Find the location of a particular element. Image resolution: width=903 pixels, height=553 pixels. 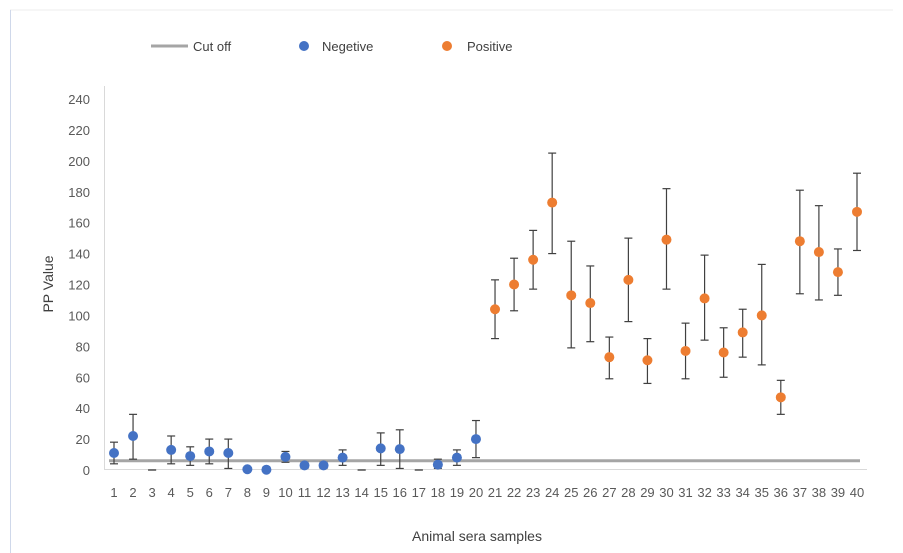

x-tick-label: 33 is located at coordinates (723, 492).